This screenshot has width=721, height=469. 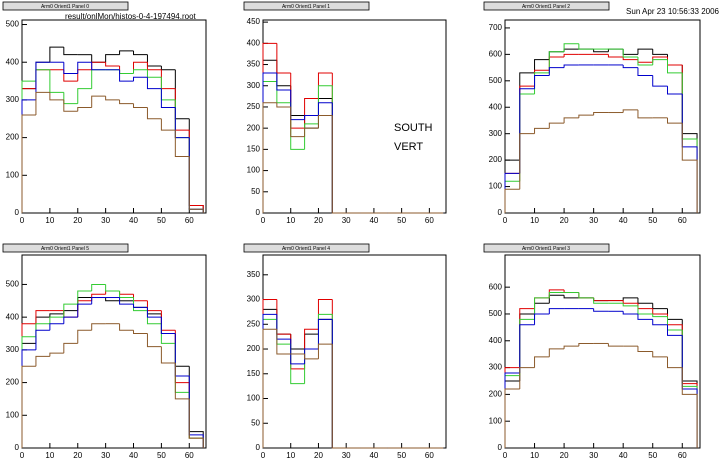 What do you see at coordinates (408, 147) in the screenshot?
I see `annotation: VERT` at bounding box center [408, 147].